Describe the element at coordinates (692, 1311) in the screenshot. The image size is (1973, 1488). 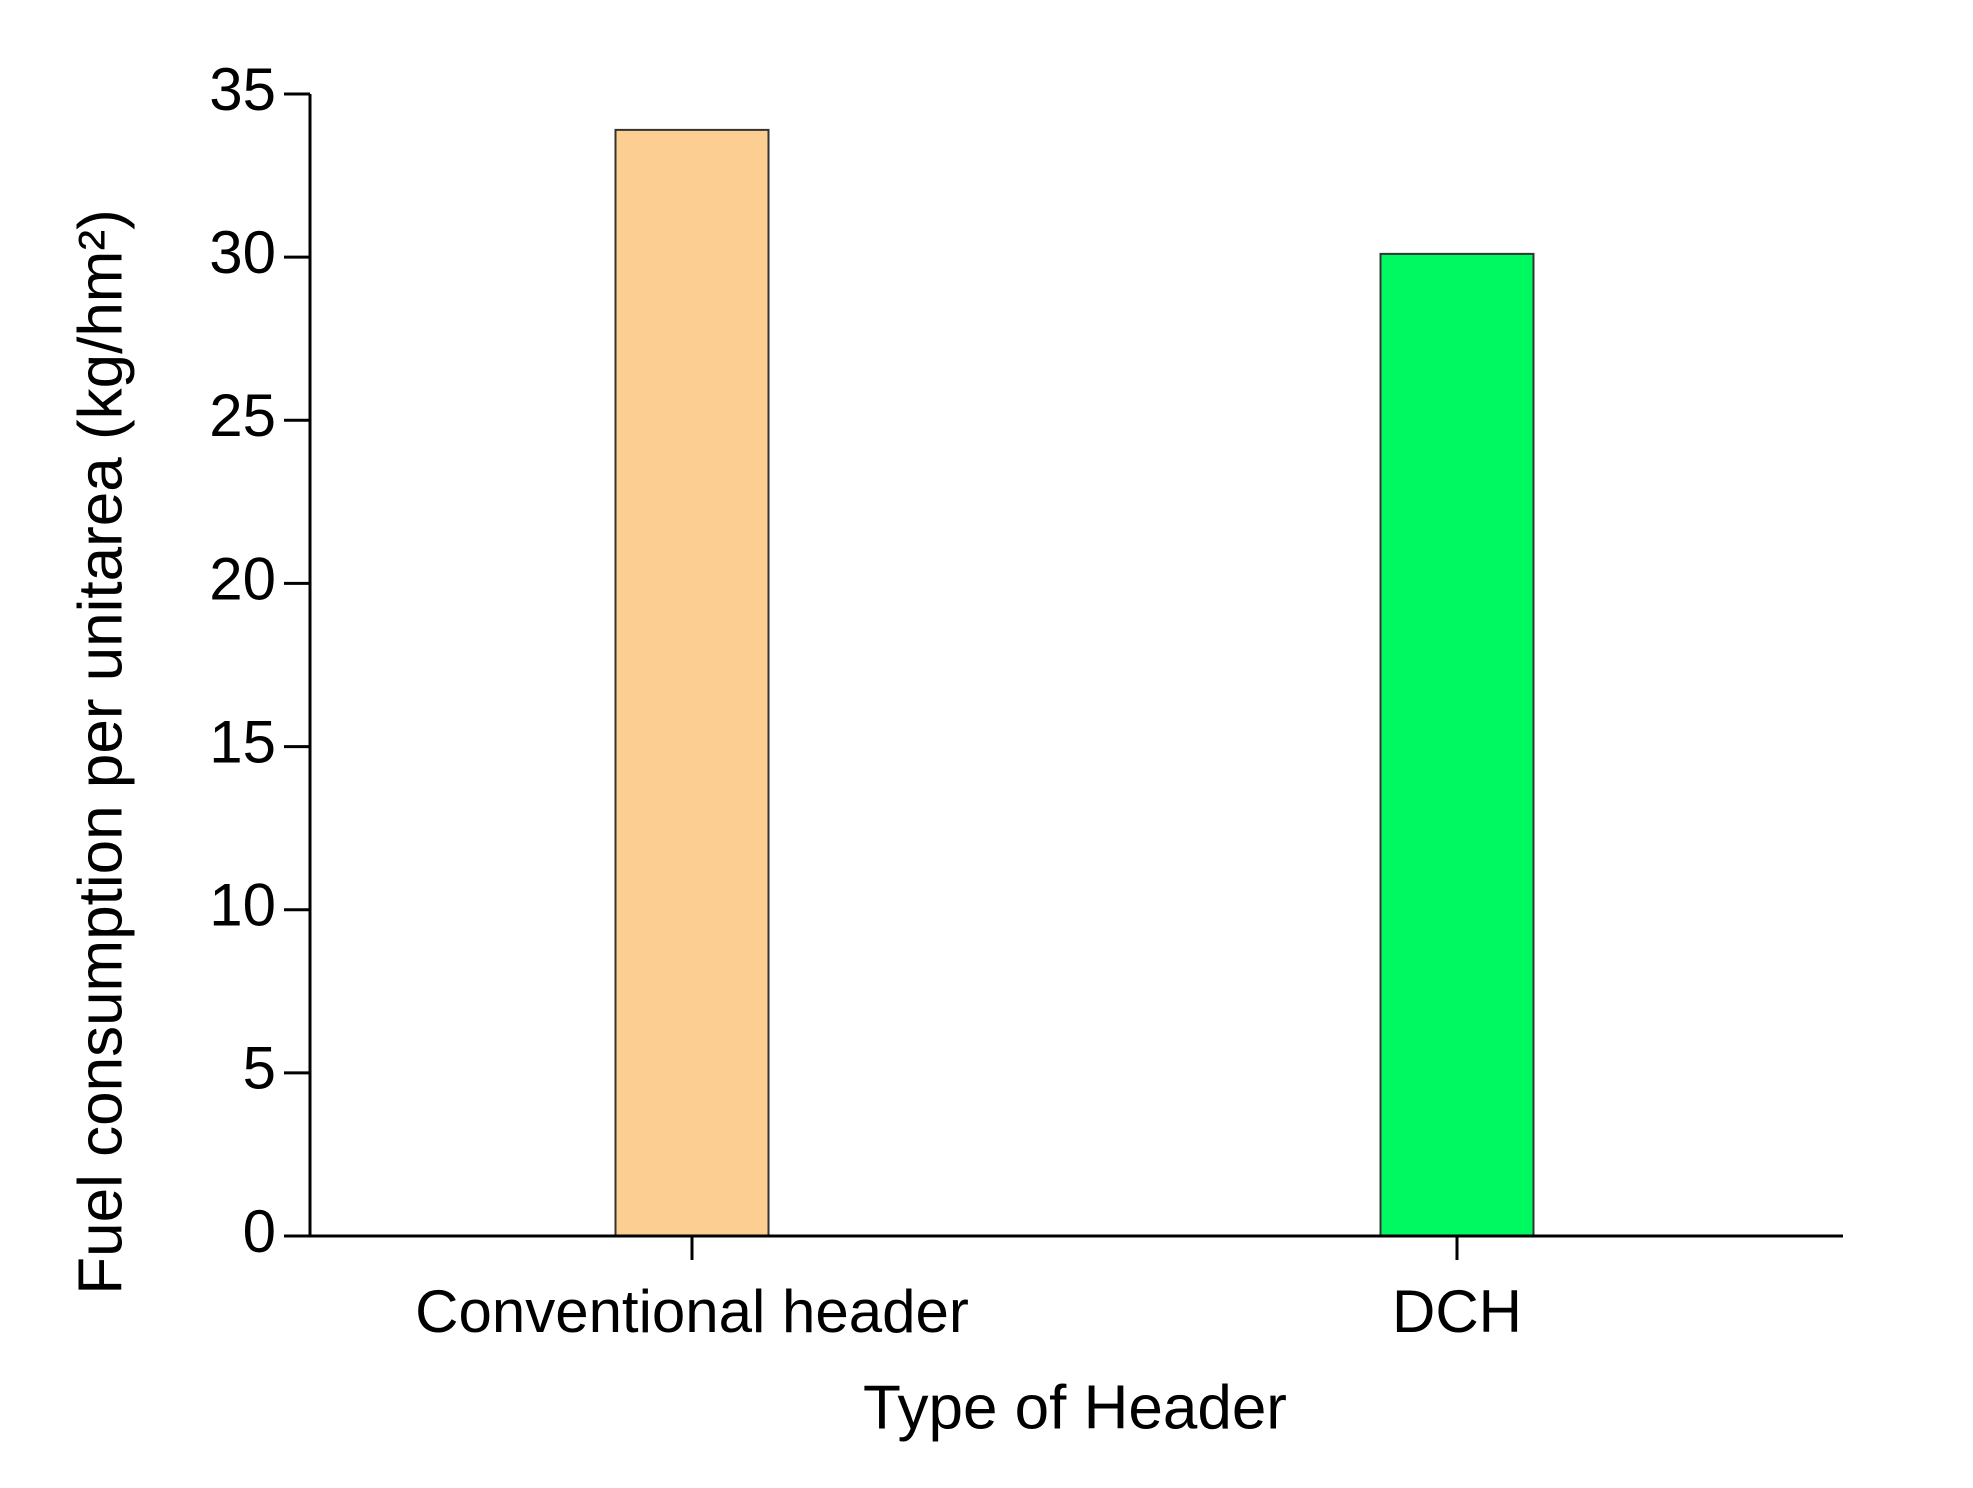
I see `x-tick-label: Conventional header` at that location.